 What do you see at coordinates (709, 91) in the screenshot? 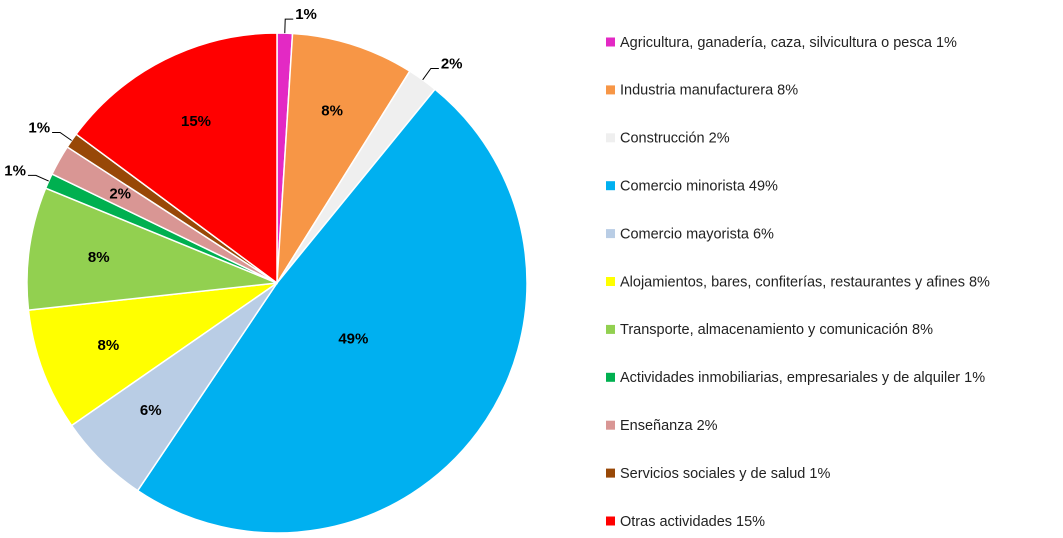
I see `legend-label: Industria manufacturera 8%` at bounding box center [709, 91].